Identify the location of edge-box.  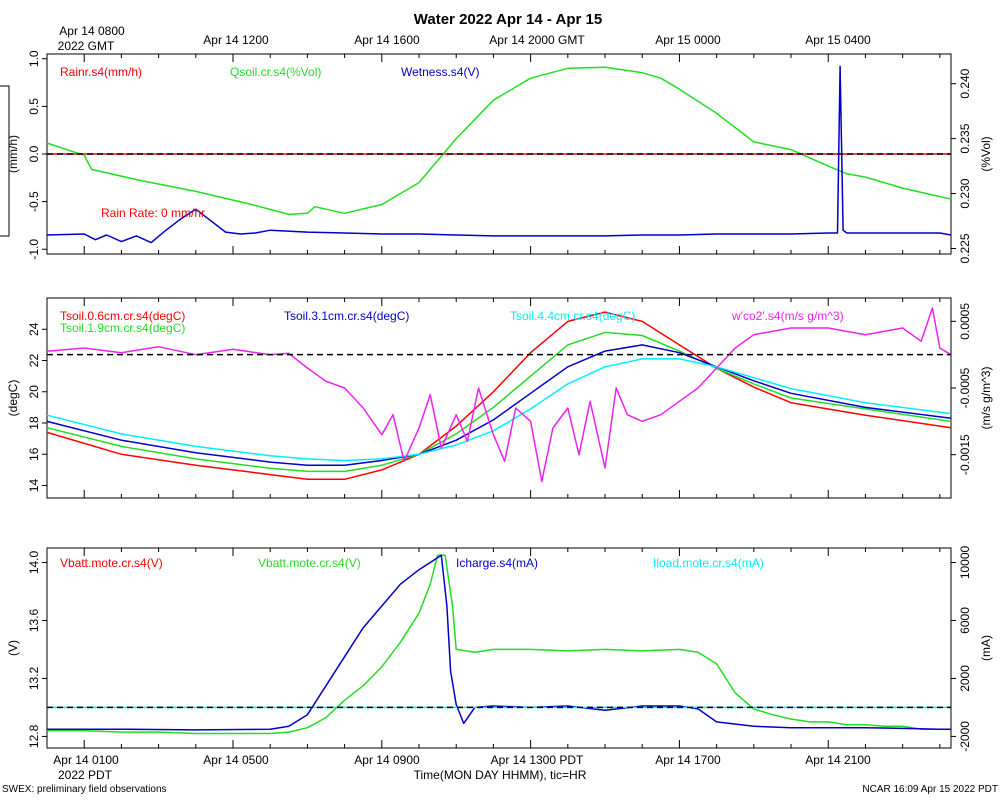
(5, 161).